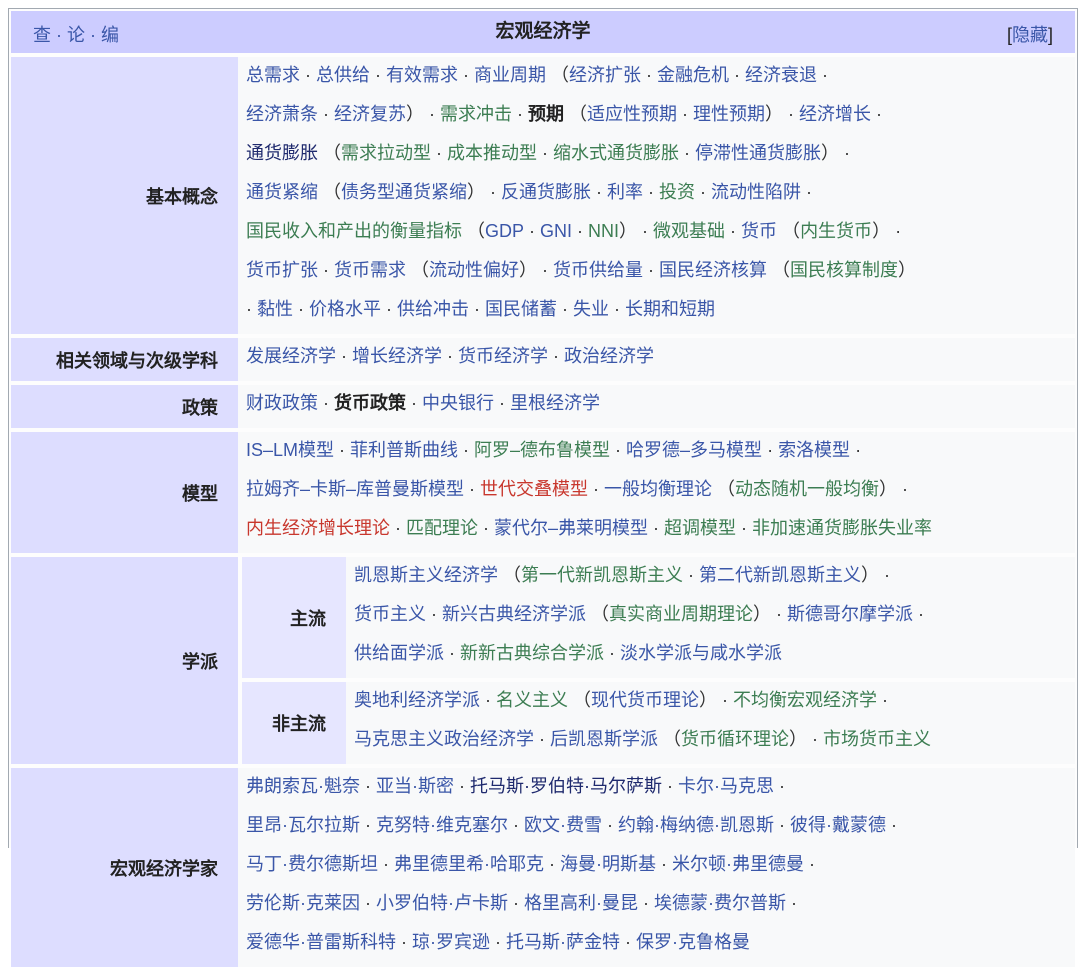 This screenshot has height=971, width=1080. I want to click on nav-link: b:债务型通货紧缩, so click(404, 192).